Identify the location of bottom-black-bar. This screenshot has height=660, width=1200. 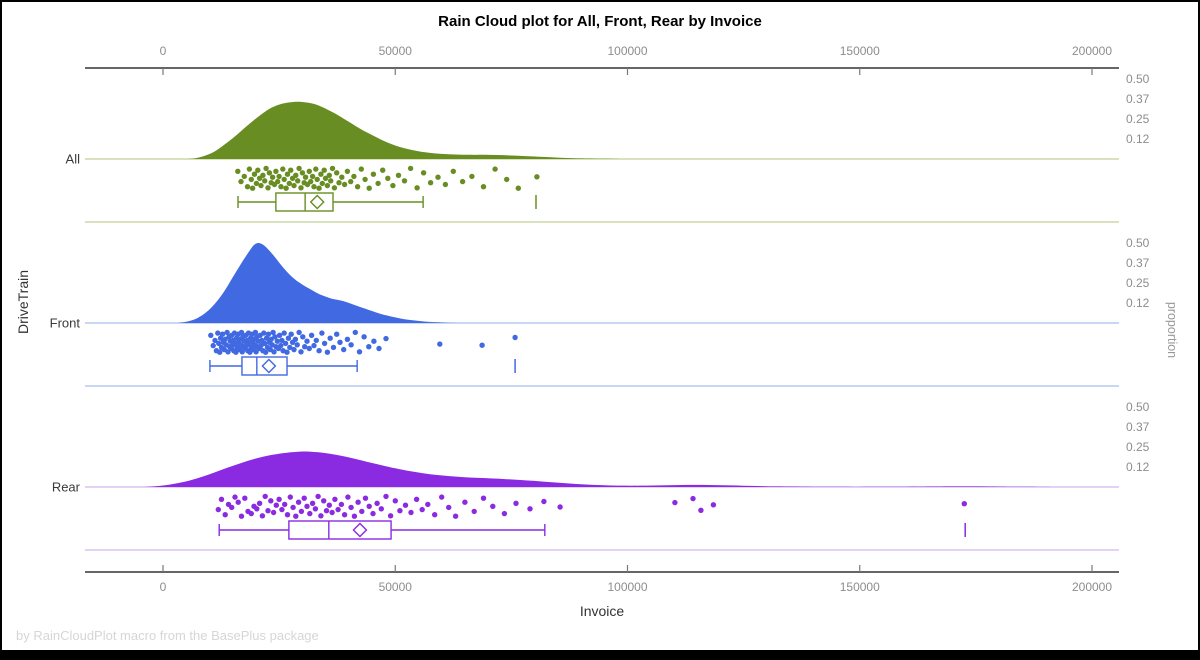
(600, 655).